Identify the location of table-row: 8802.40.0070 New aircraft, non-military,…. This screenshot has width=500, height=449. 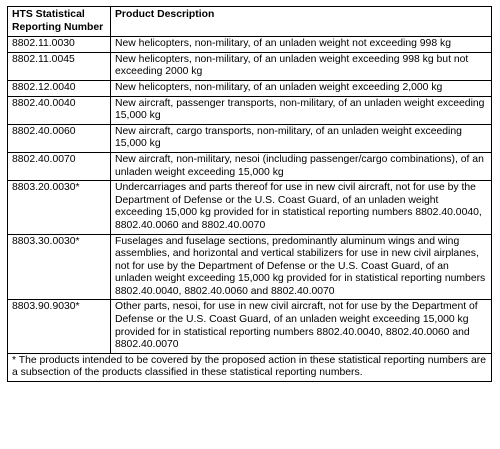
(249, 166).